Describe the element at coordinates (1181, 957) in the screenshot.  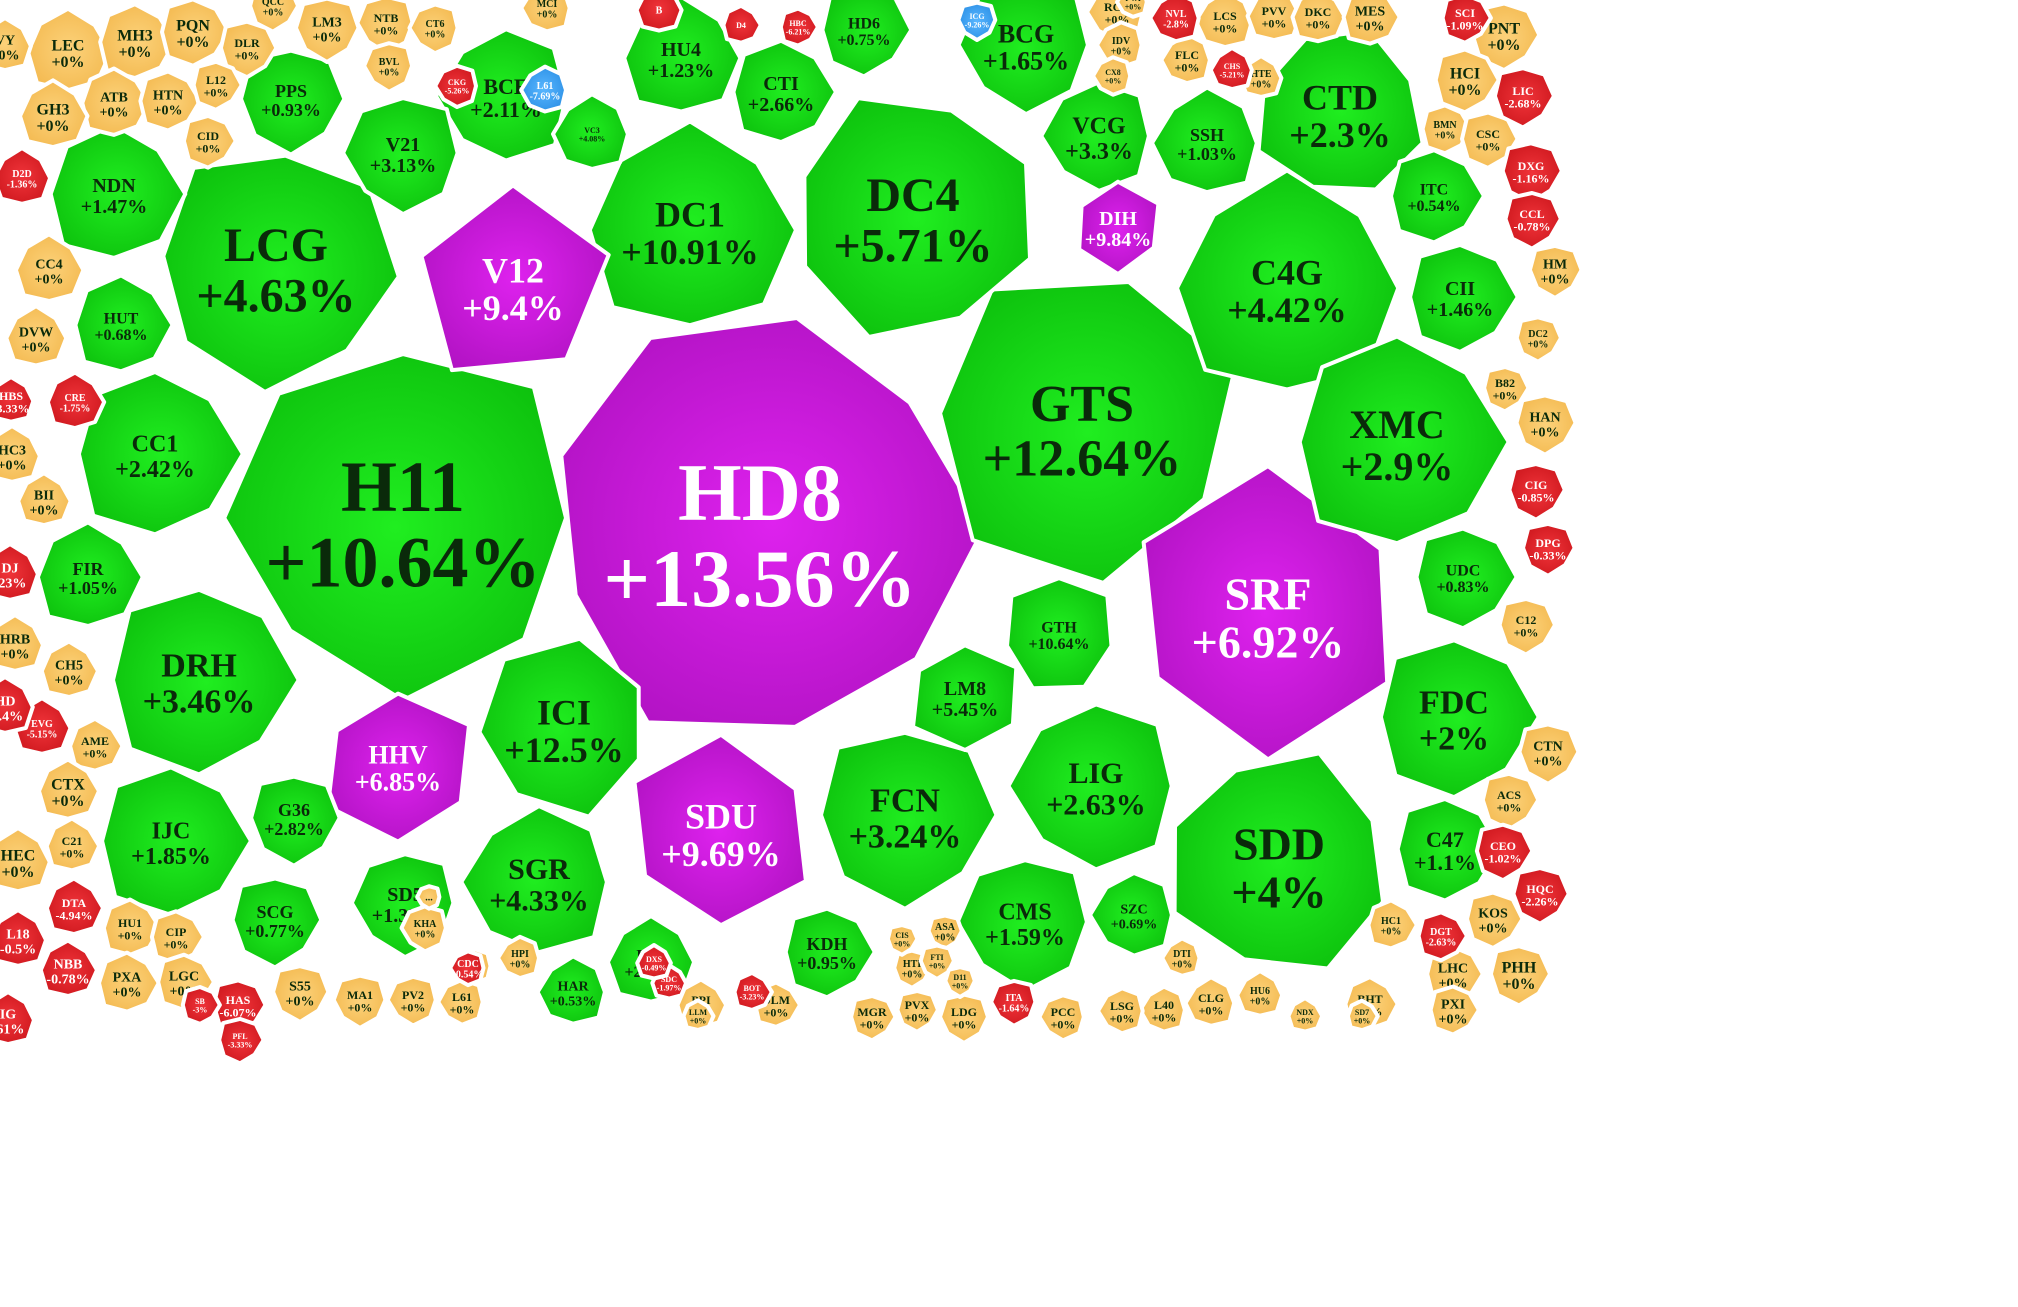
I see `tile-dti-115: DTI+0%` at that location.